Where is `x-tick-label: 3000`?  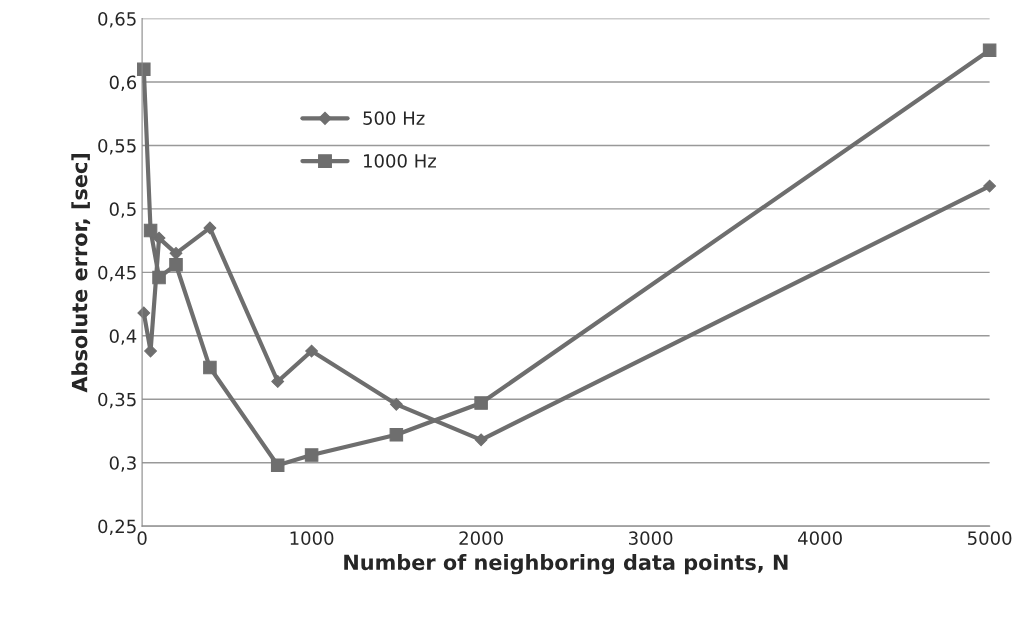
x-tick-label: 3000 is located at coordinates (651, 538).